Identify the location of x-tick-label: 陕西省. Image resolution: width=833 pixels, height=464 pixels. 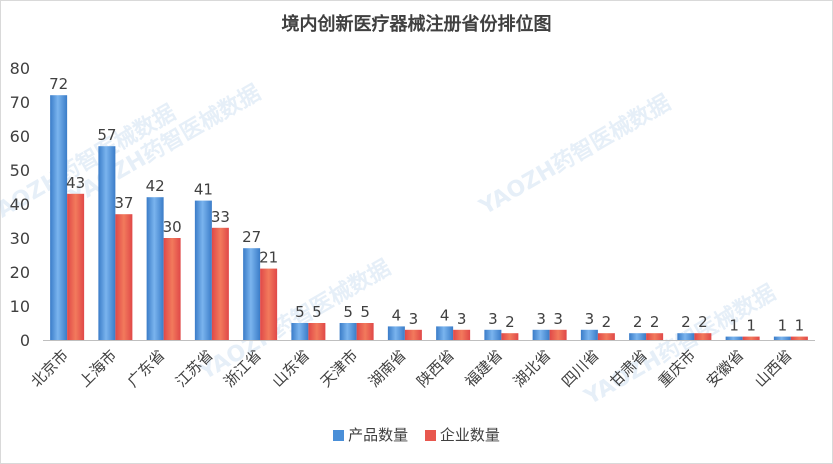
(435, 368).